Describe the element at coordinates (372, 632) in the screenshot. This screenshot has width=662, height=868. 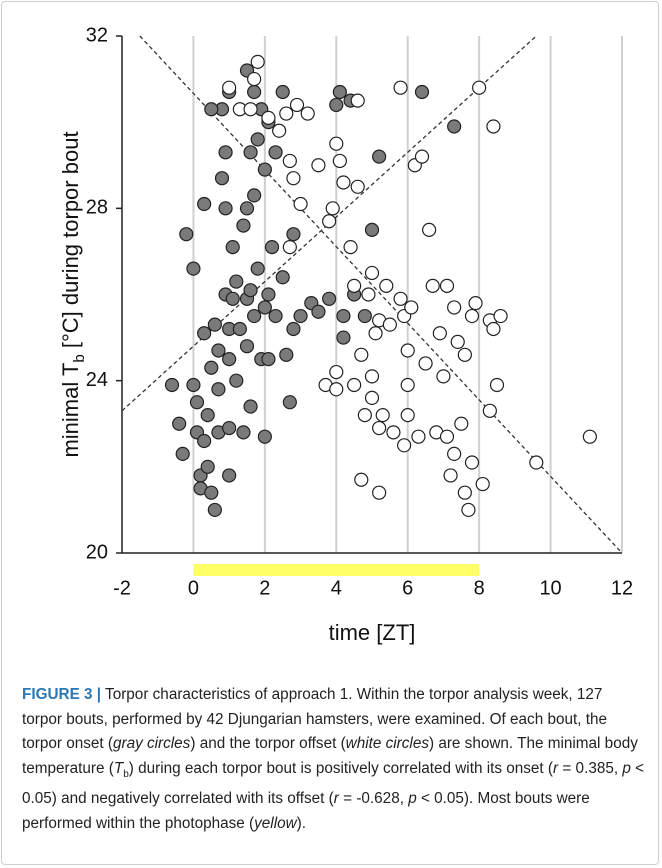
I see `x-axis-label: time [ZT]` at that location.